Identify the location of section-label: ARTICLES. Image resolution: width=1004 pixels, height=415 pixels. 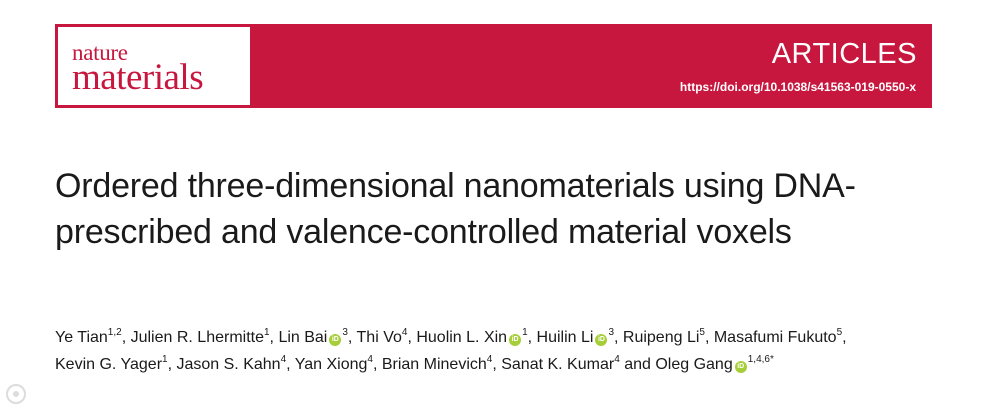
(844, 54).